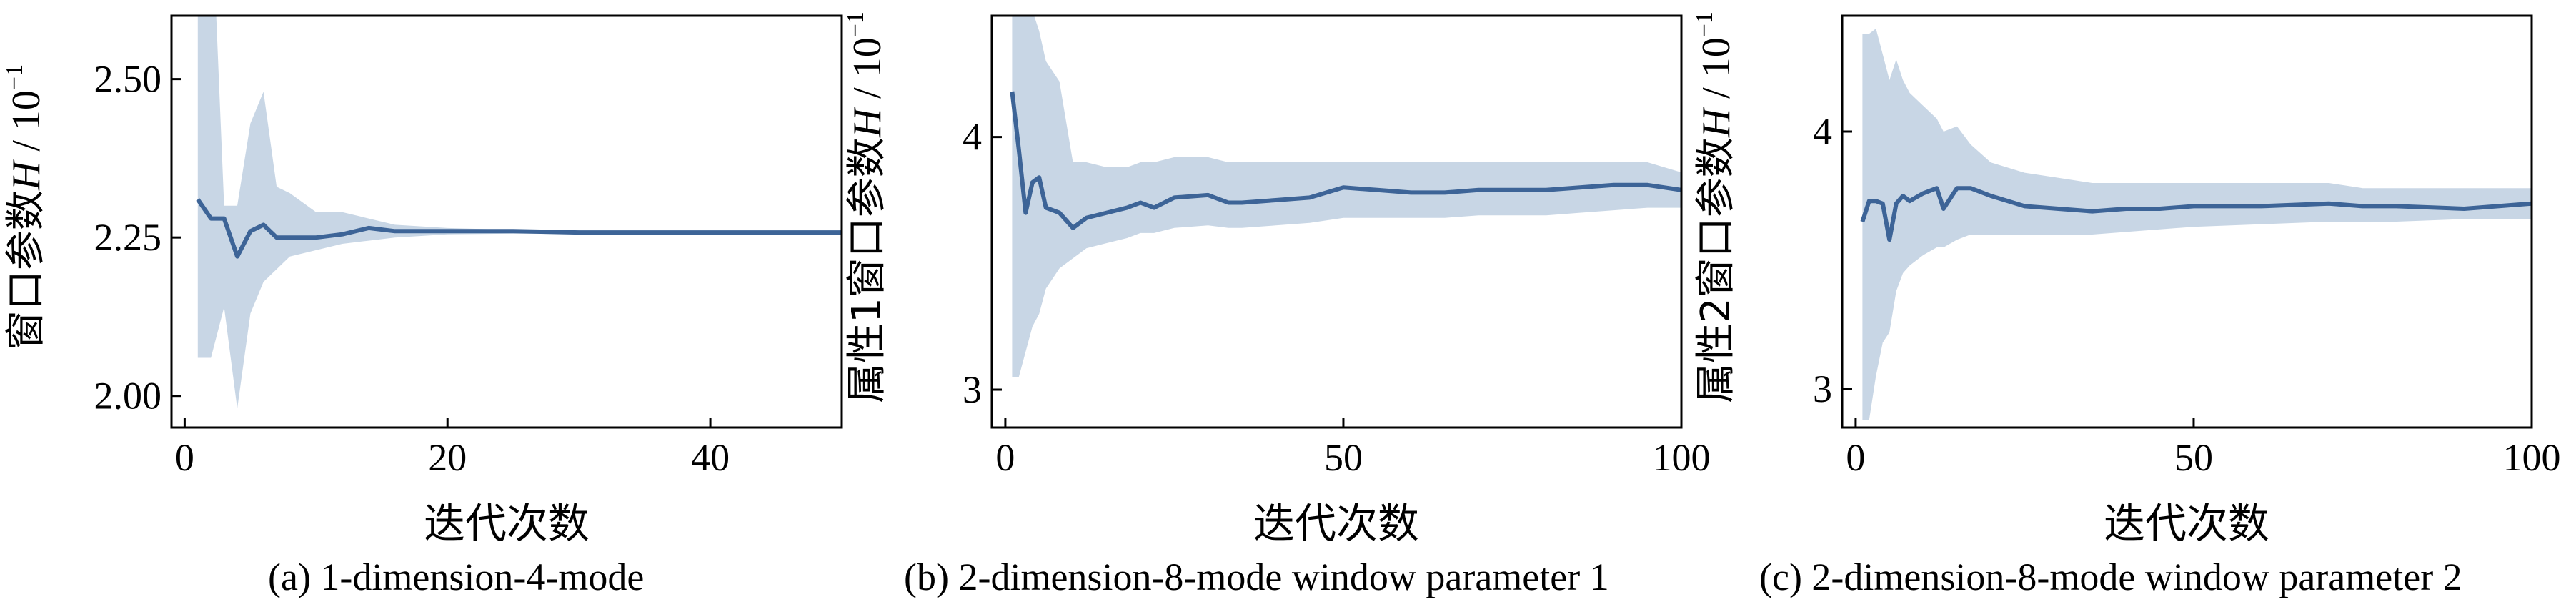 The image size is (2576, 612). What do you see at coordinates (128, 79) in the screenshot?
I see `y-tick-label: 2.50` at bounding box center [128, 79].